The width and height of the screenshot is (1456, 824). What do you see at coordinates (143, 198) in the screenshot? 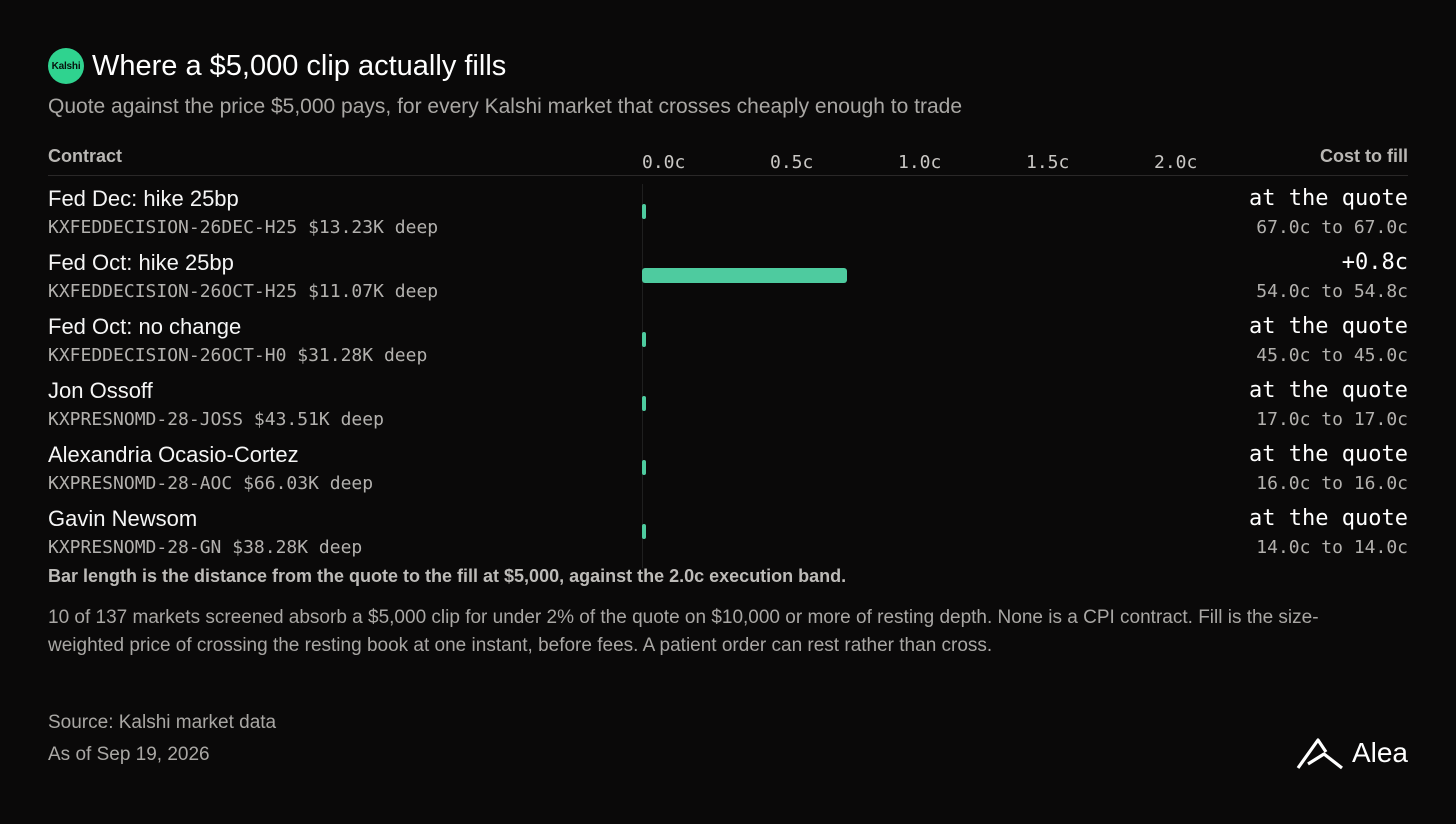
I see `contract-name: Fed Dec: hike 25bp` at bounding box center [143, 198].